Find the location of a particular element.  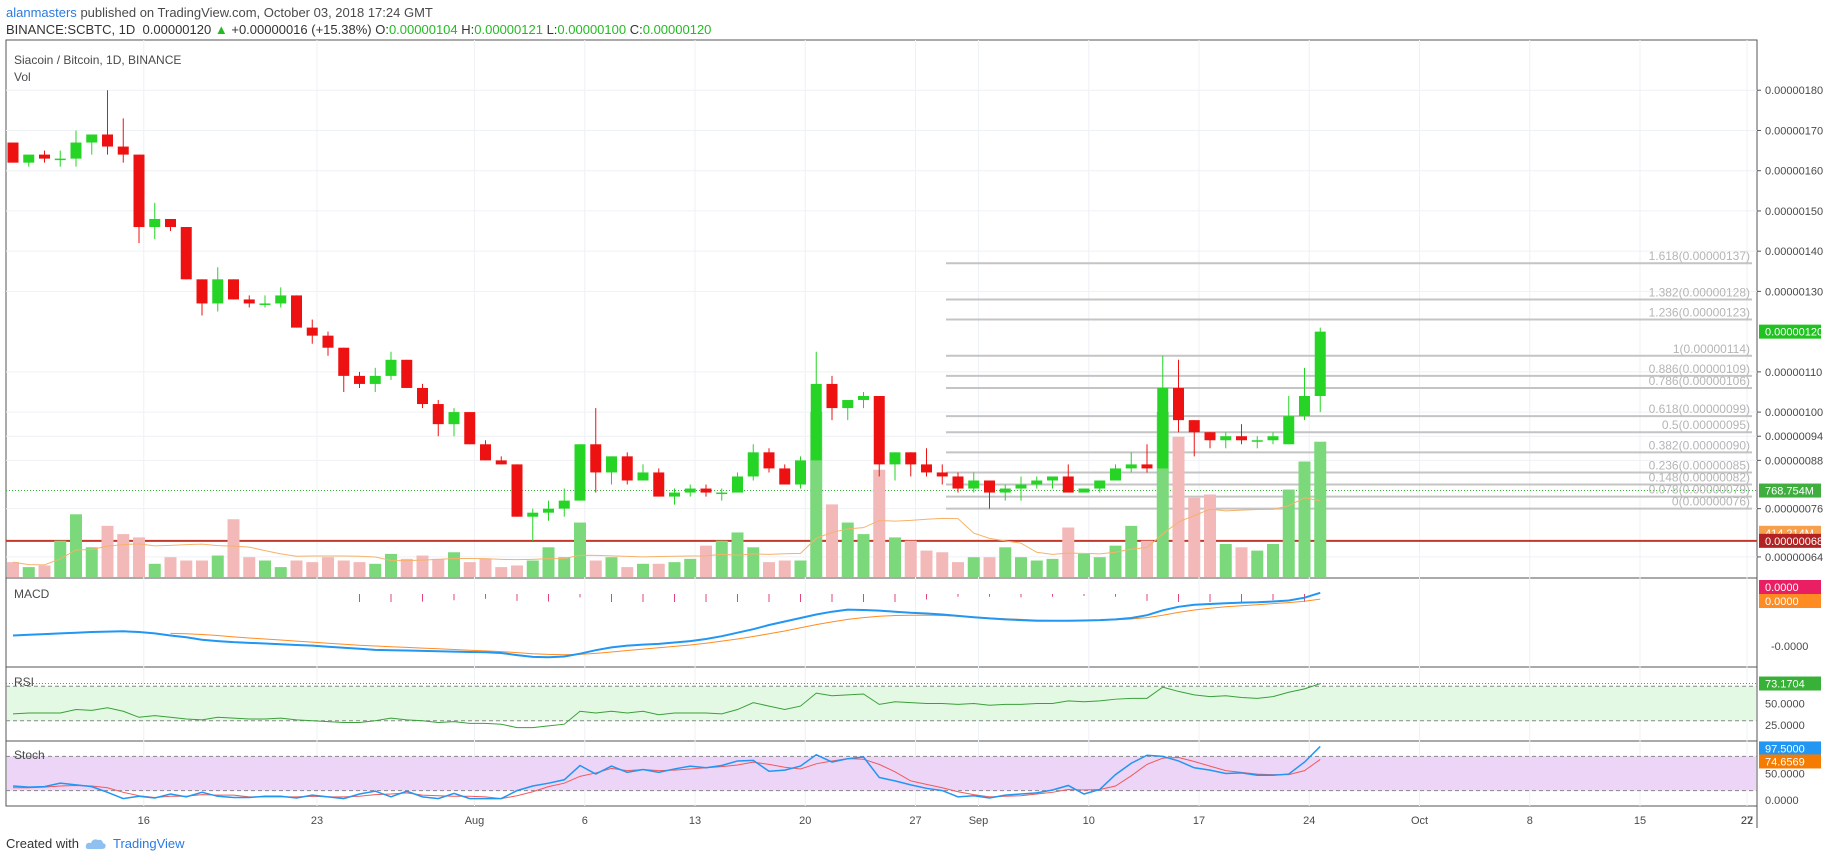

x-tick-label-10: 24 is located at coordinates (1309, 821).